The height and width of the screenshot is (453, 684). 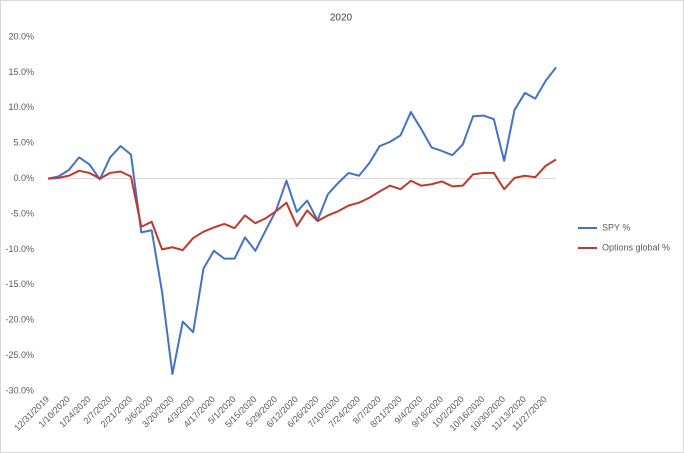 I want to click on chart-title: 2020, so click(x=341, y=18).